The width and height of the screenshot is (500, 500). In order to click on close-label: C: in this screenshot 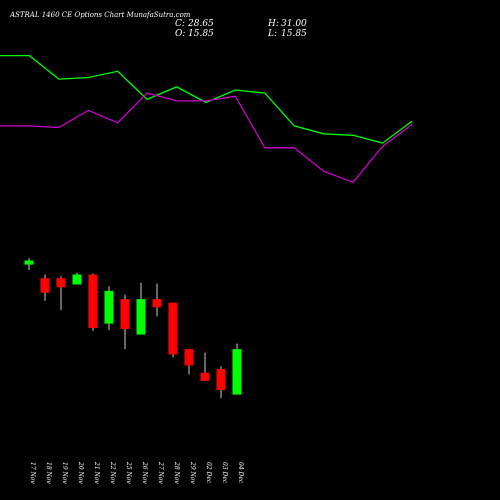, I will do `click(180, 24)`.